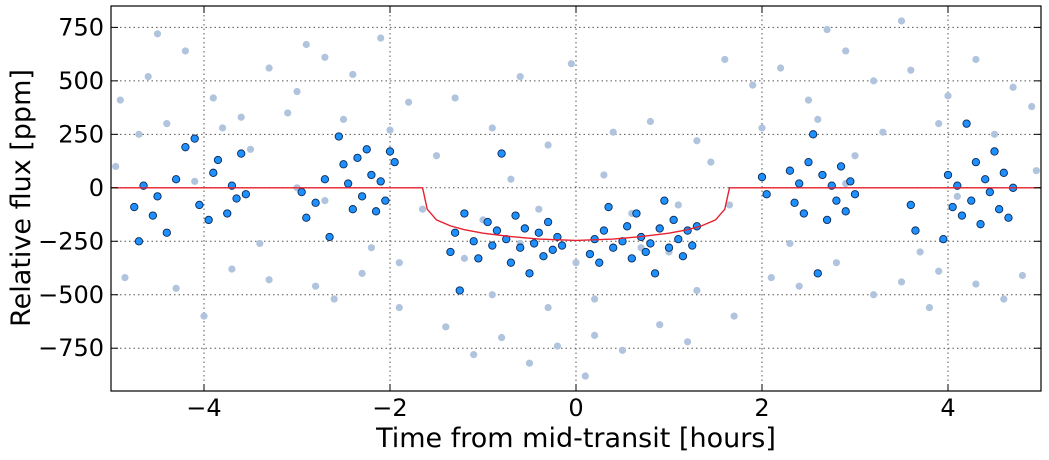 The width and height of the screenshot is (1049, 460). Describe the element at coordinates (570, 408) in the screenshot. I see `x-tick-labels: −4 −2 0 2 4` at that location.